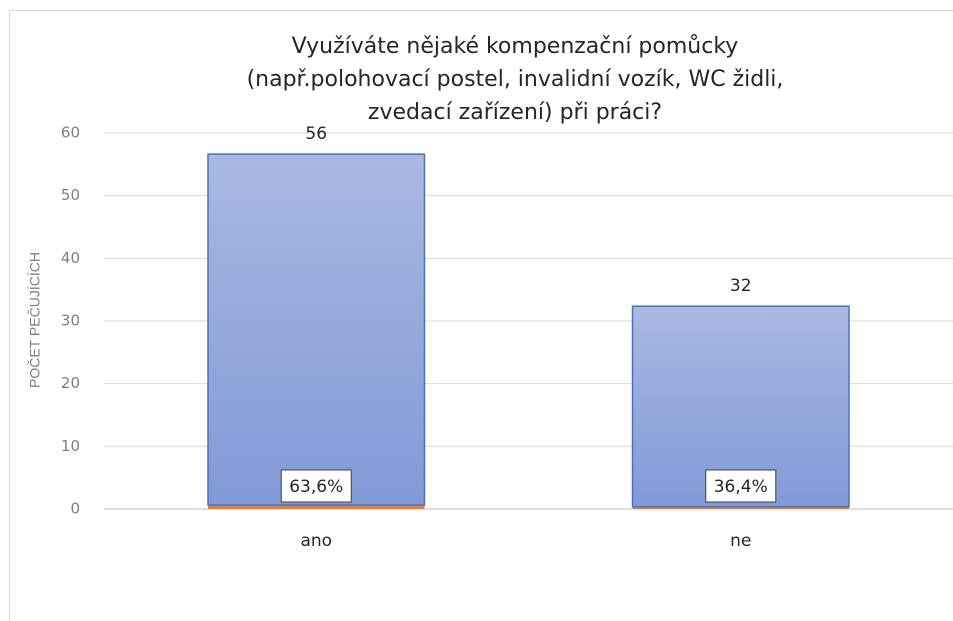  I want to click on y-tick-label: 60, so click(70, 133).